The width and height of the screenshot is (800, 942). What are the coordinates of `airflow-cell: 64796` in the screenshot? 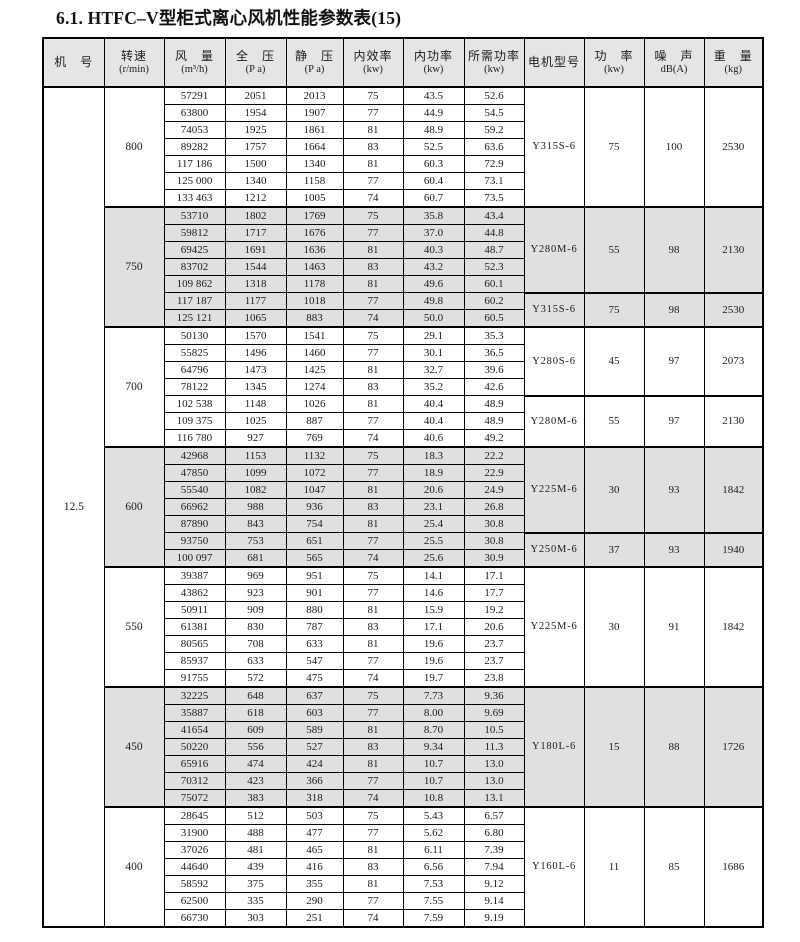 It's located at (194, 369).